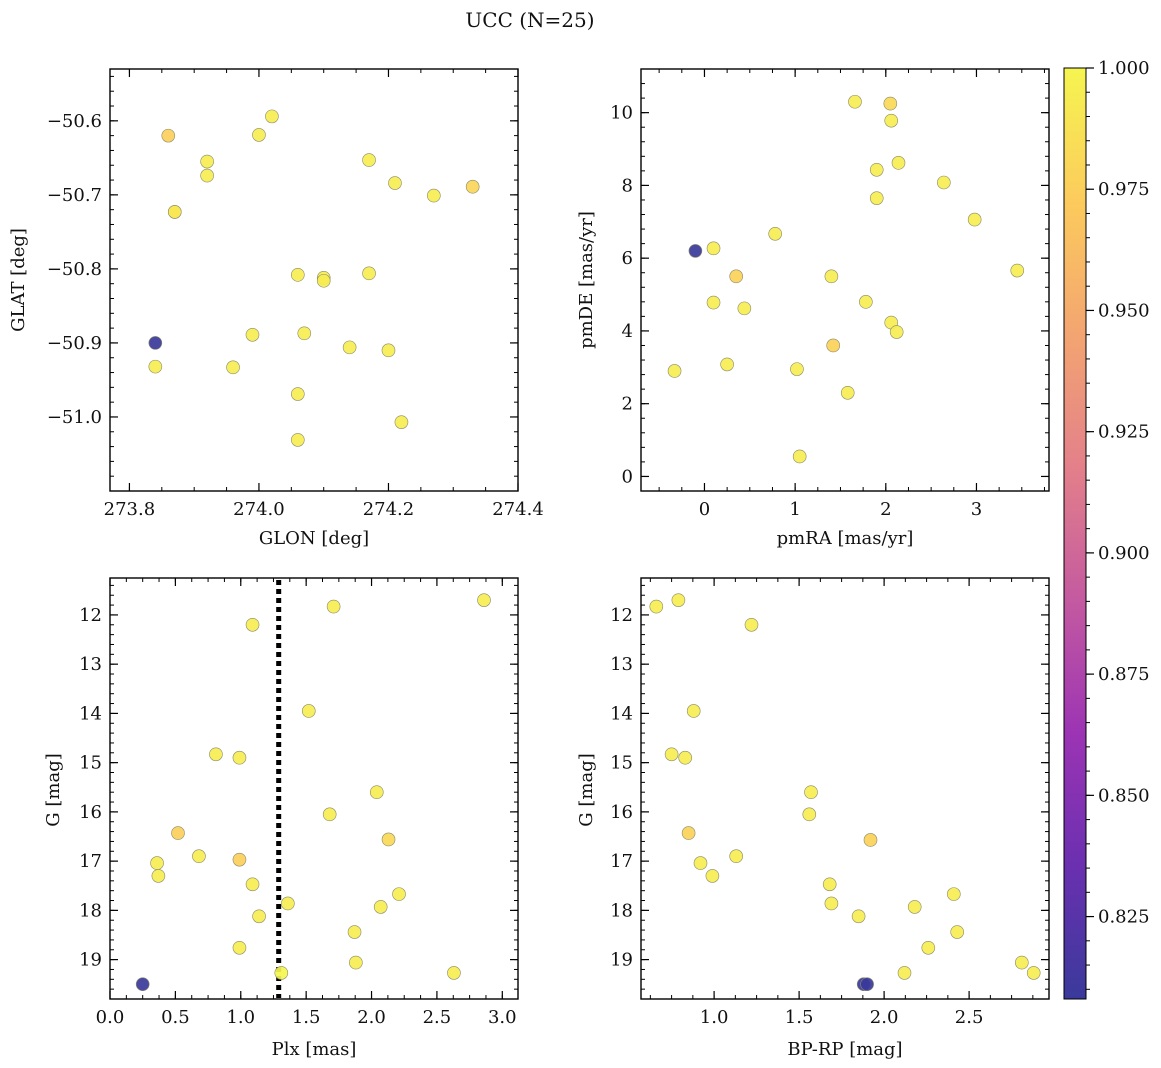 The width and height of the screenshot is (1161, 1068). Describe the element at coordinates (627, 331) in the screenshot. I see `y-tick-label: 4` at that location.